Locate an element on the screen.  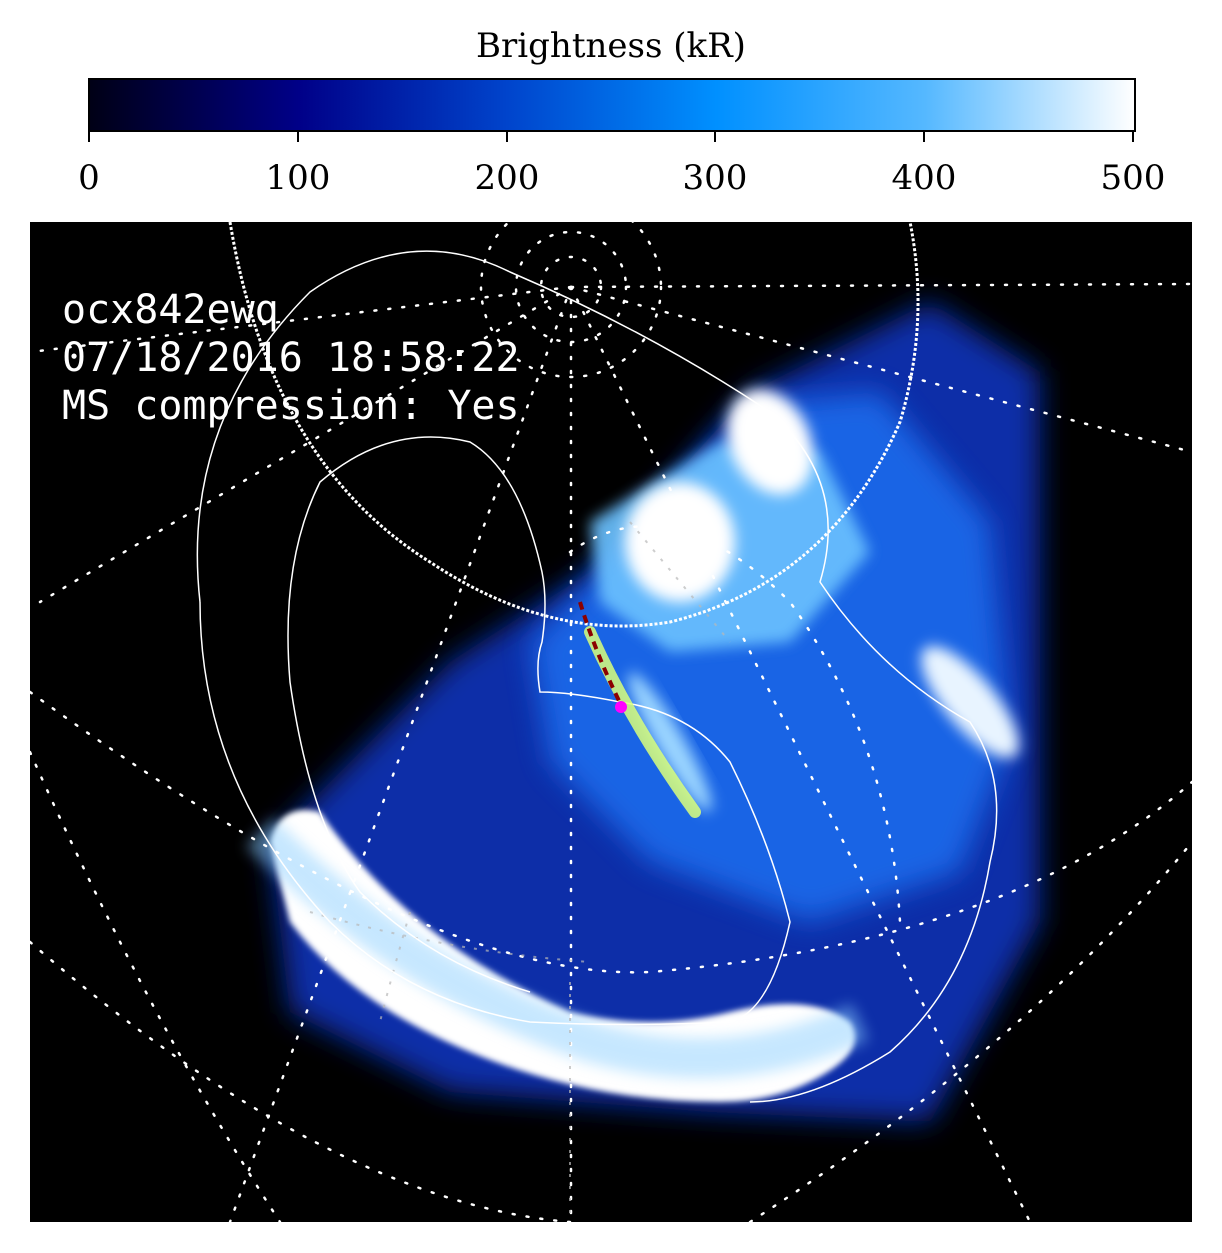
colorbar-label: 0 is located at coordinates (89, 178).